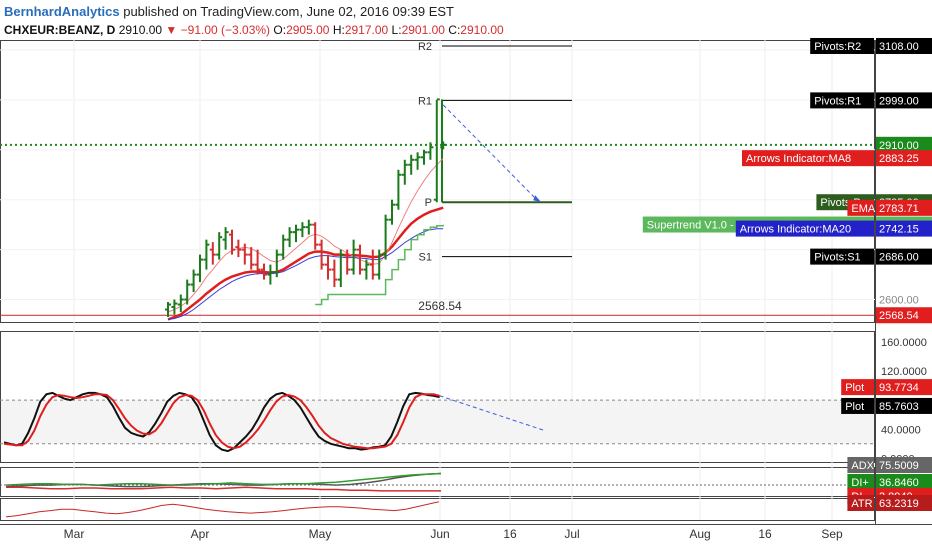 This screenshot has width=932, height=550. Describe the element at coordinates (320, 534) in the screenshot. I see `x-tick-label: May` at that location.